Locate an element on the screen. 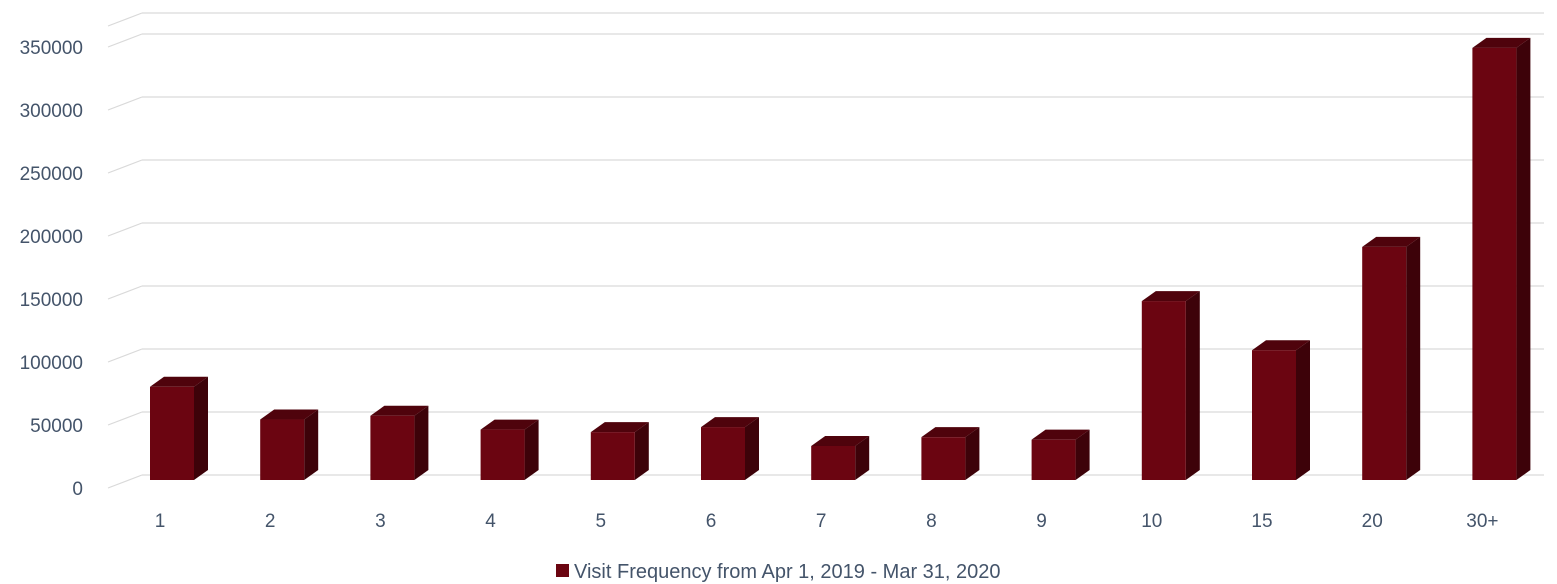  x-tick-label: 30+ is located at coordinates (1482, 521).